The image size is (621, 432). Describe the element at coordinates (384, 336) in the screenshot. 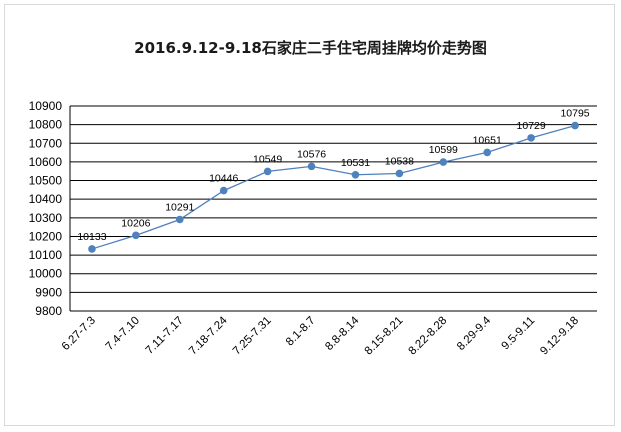

I see `x-tick-label: 8.15-8.21` at that location.